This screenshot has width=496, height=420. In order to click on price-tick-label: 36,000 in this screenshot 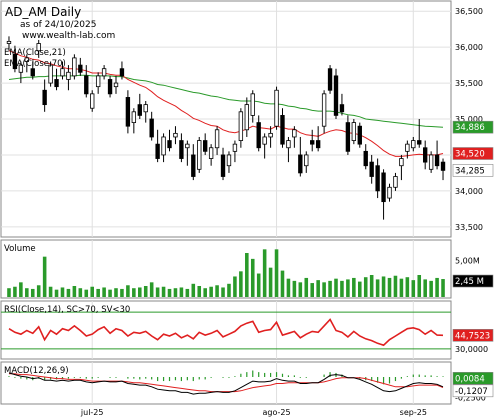, I will do `click(469, 47)`.